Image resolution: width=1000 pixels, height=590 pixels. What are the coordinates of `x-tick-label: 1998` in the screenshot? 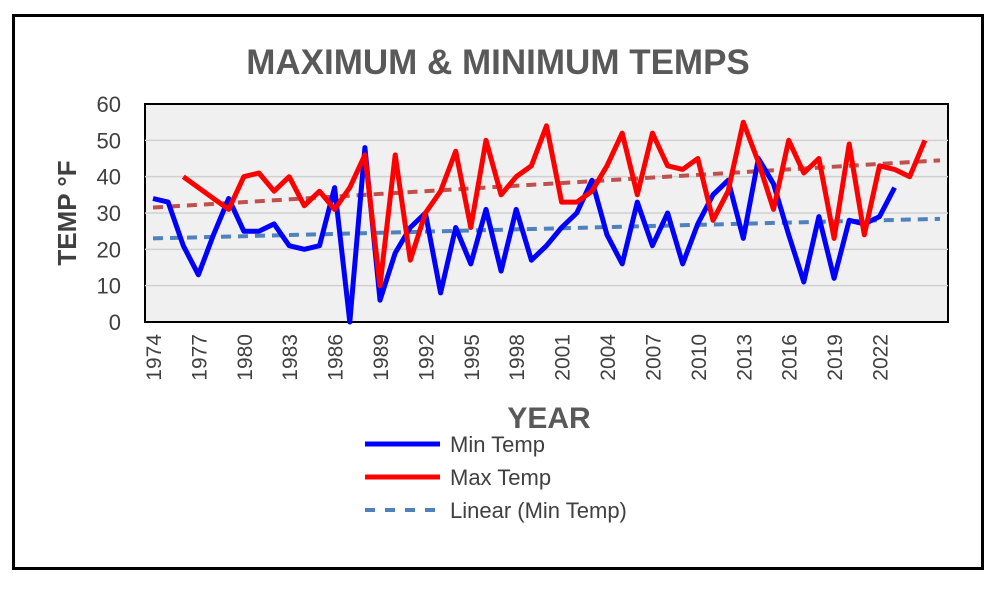 It's located at (517, 357).